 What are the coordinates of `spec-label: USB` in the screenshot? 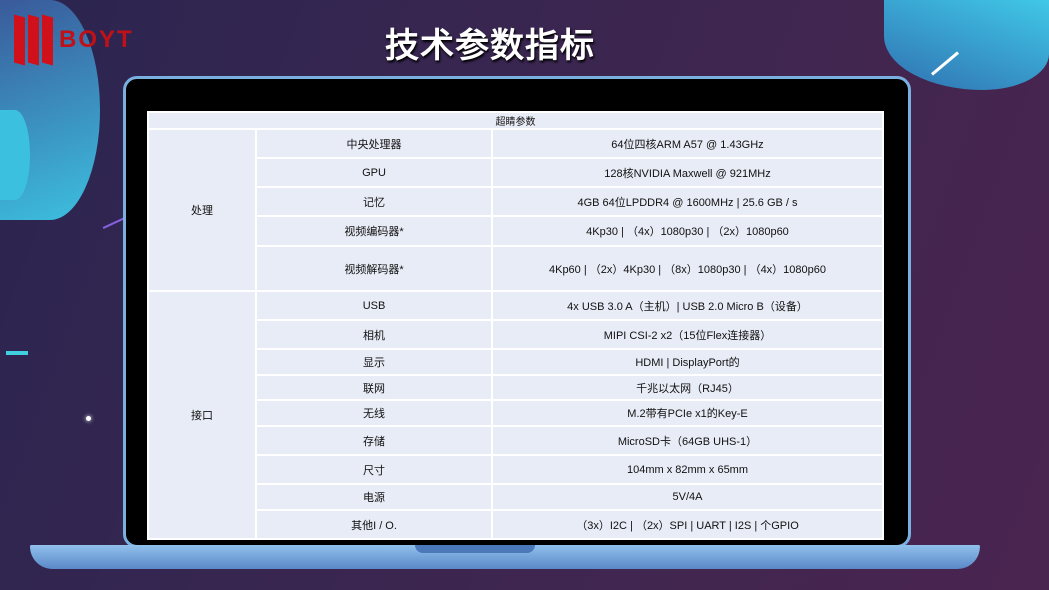 It's located at (374, 305).